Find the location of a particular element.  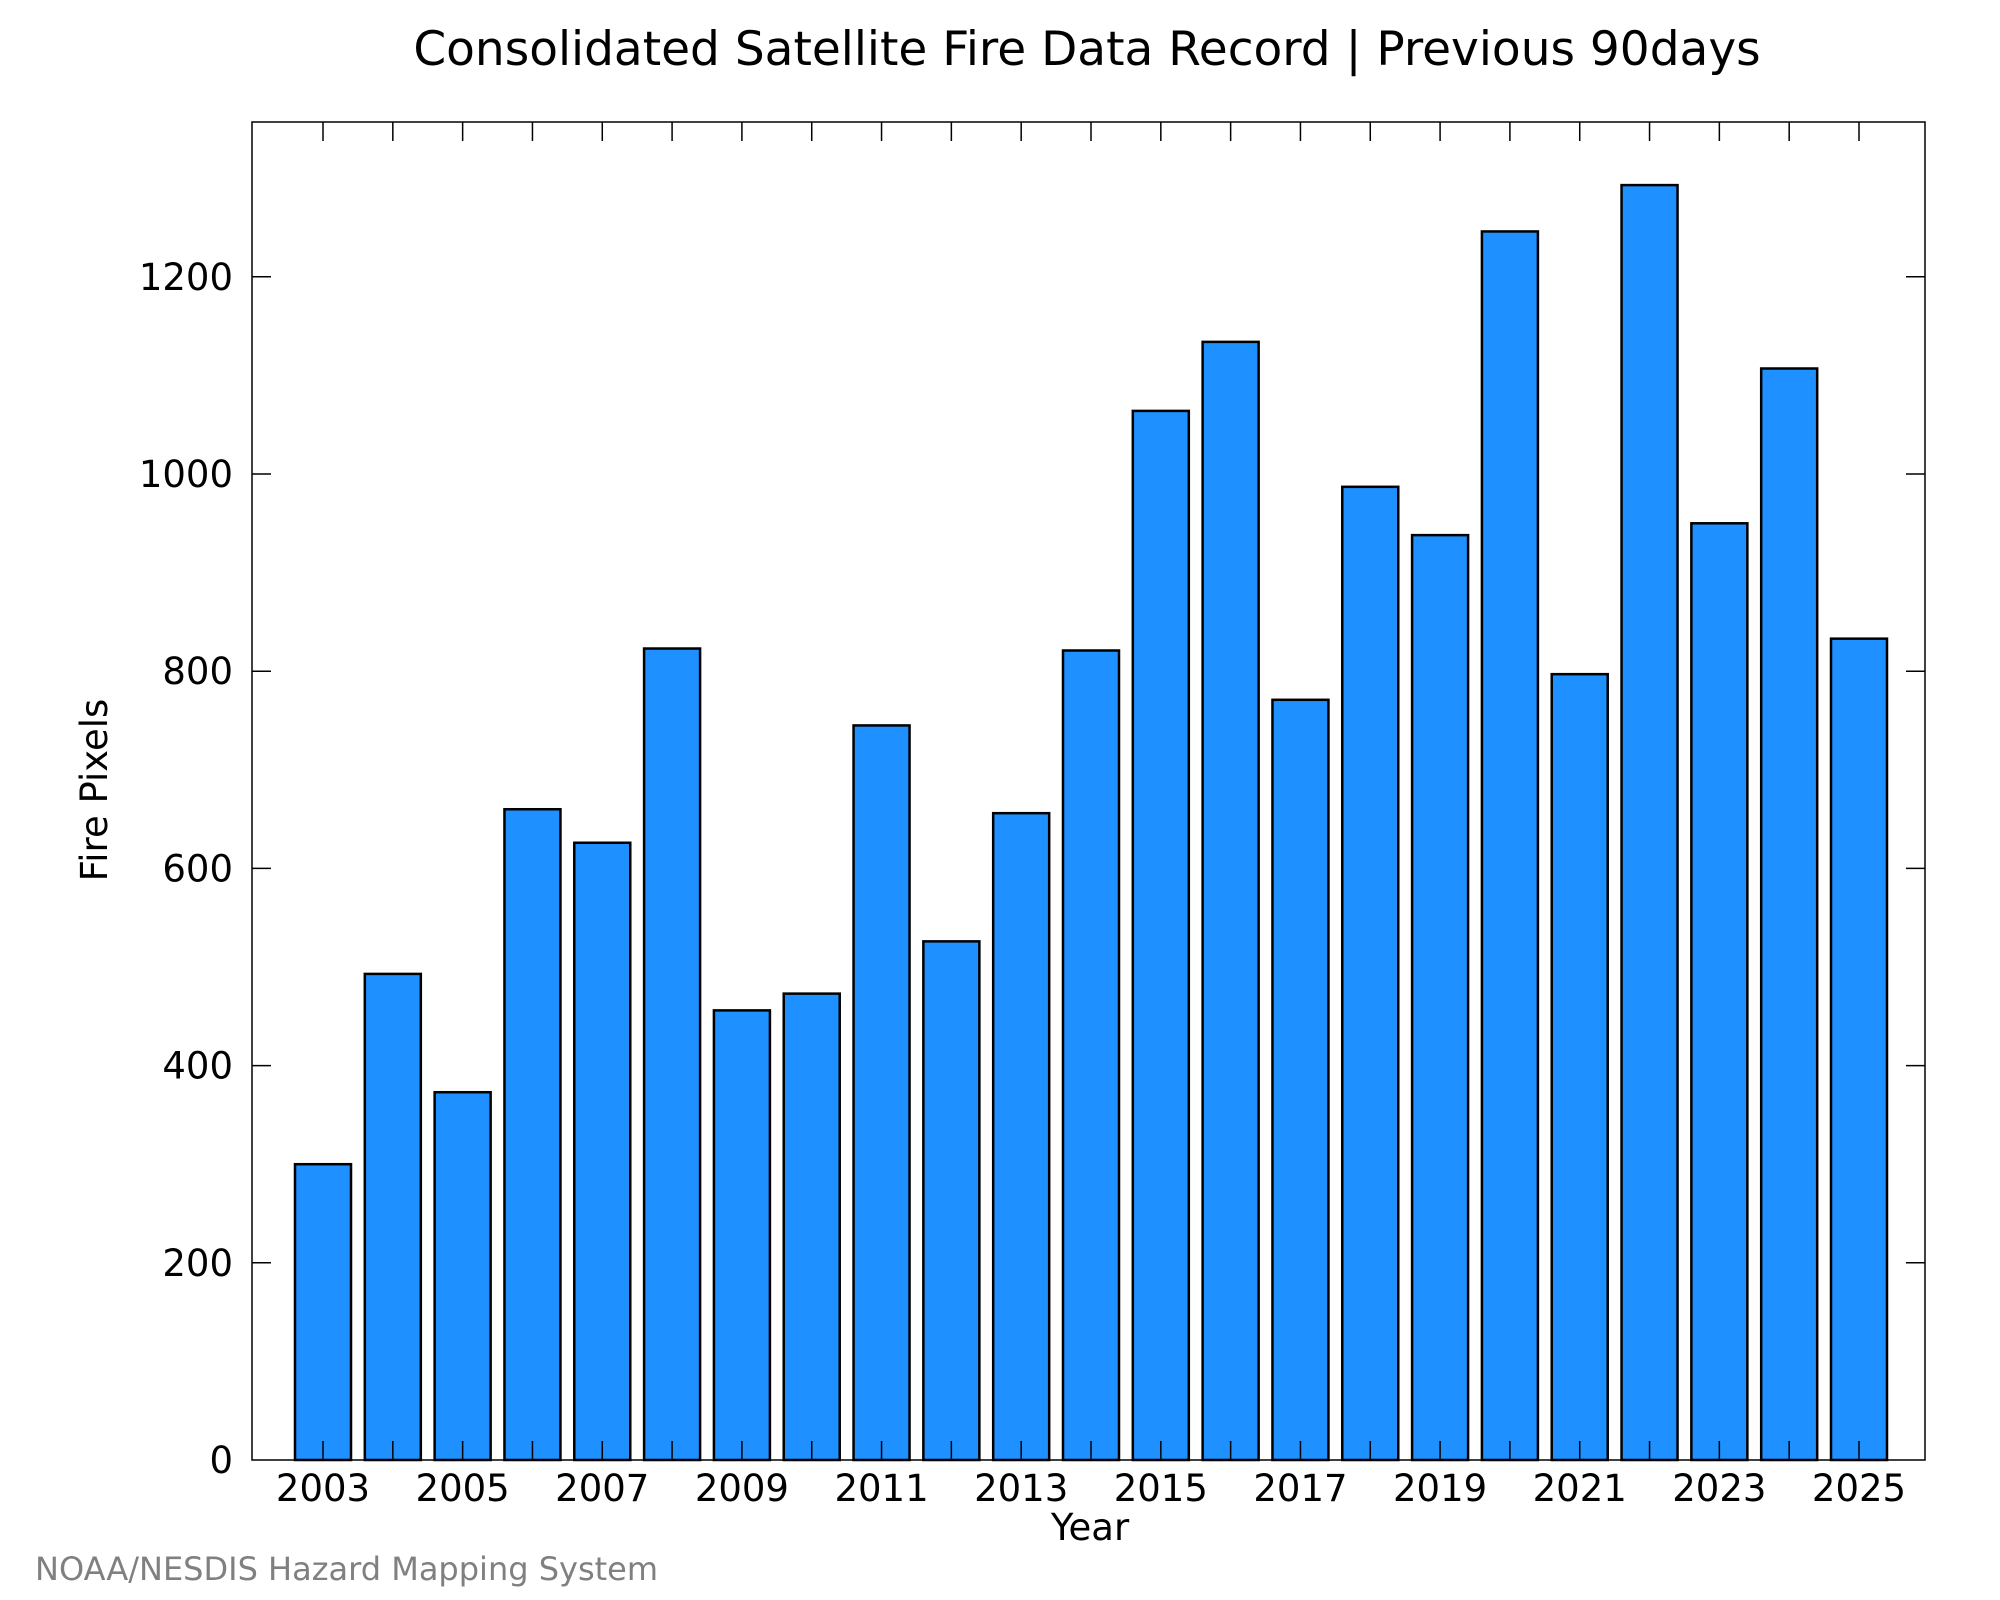

x-tick-label-2013: 2013 is located at coordinates (1021, 1488).